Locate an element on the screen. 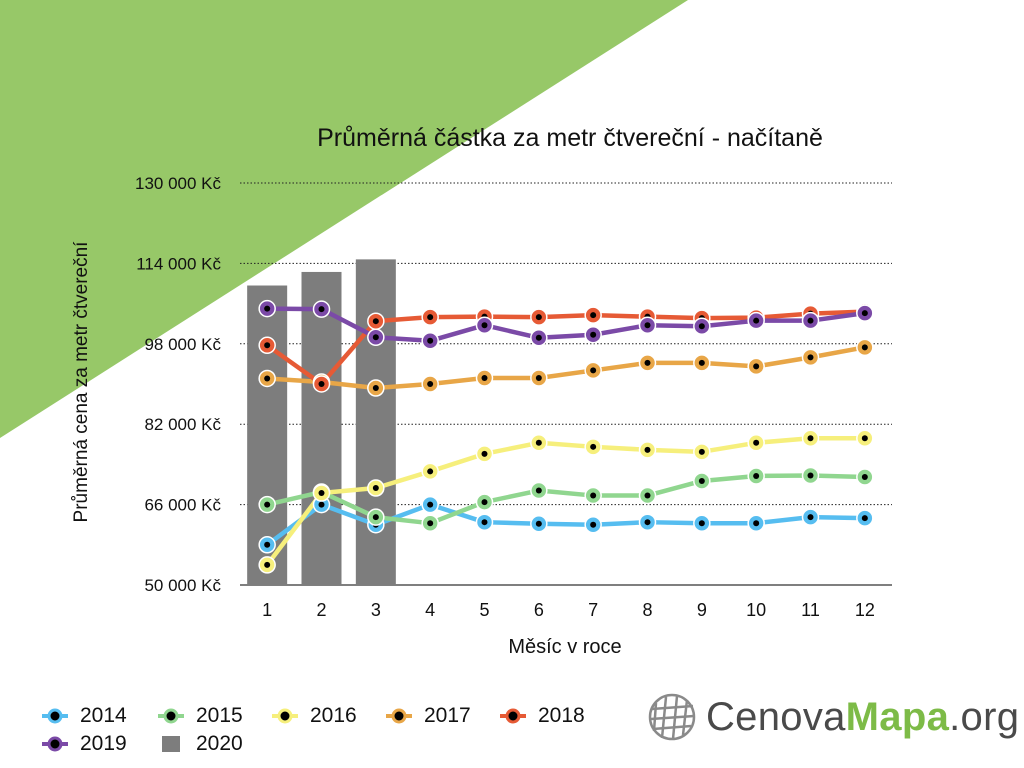 This screenshot has height=768, width=1024. legend-item-2019: 2019 is located at coordinates (83, 744).